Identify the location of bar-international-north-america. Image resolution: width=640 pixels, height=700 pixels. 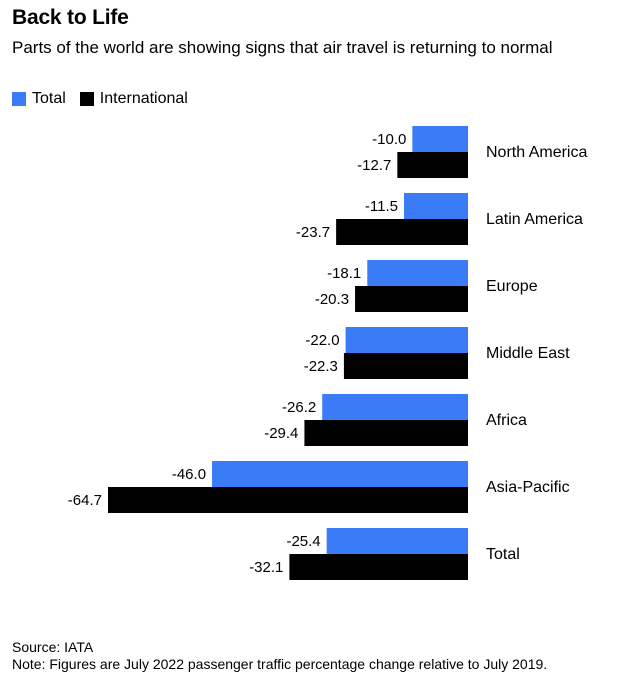
(432, 165).